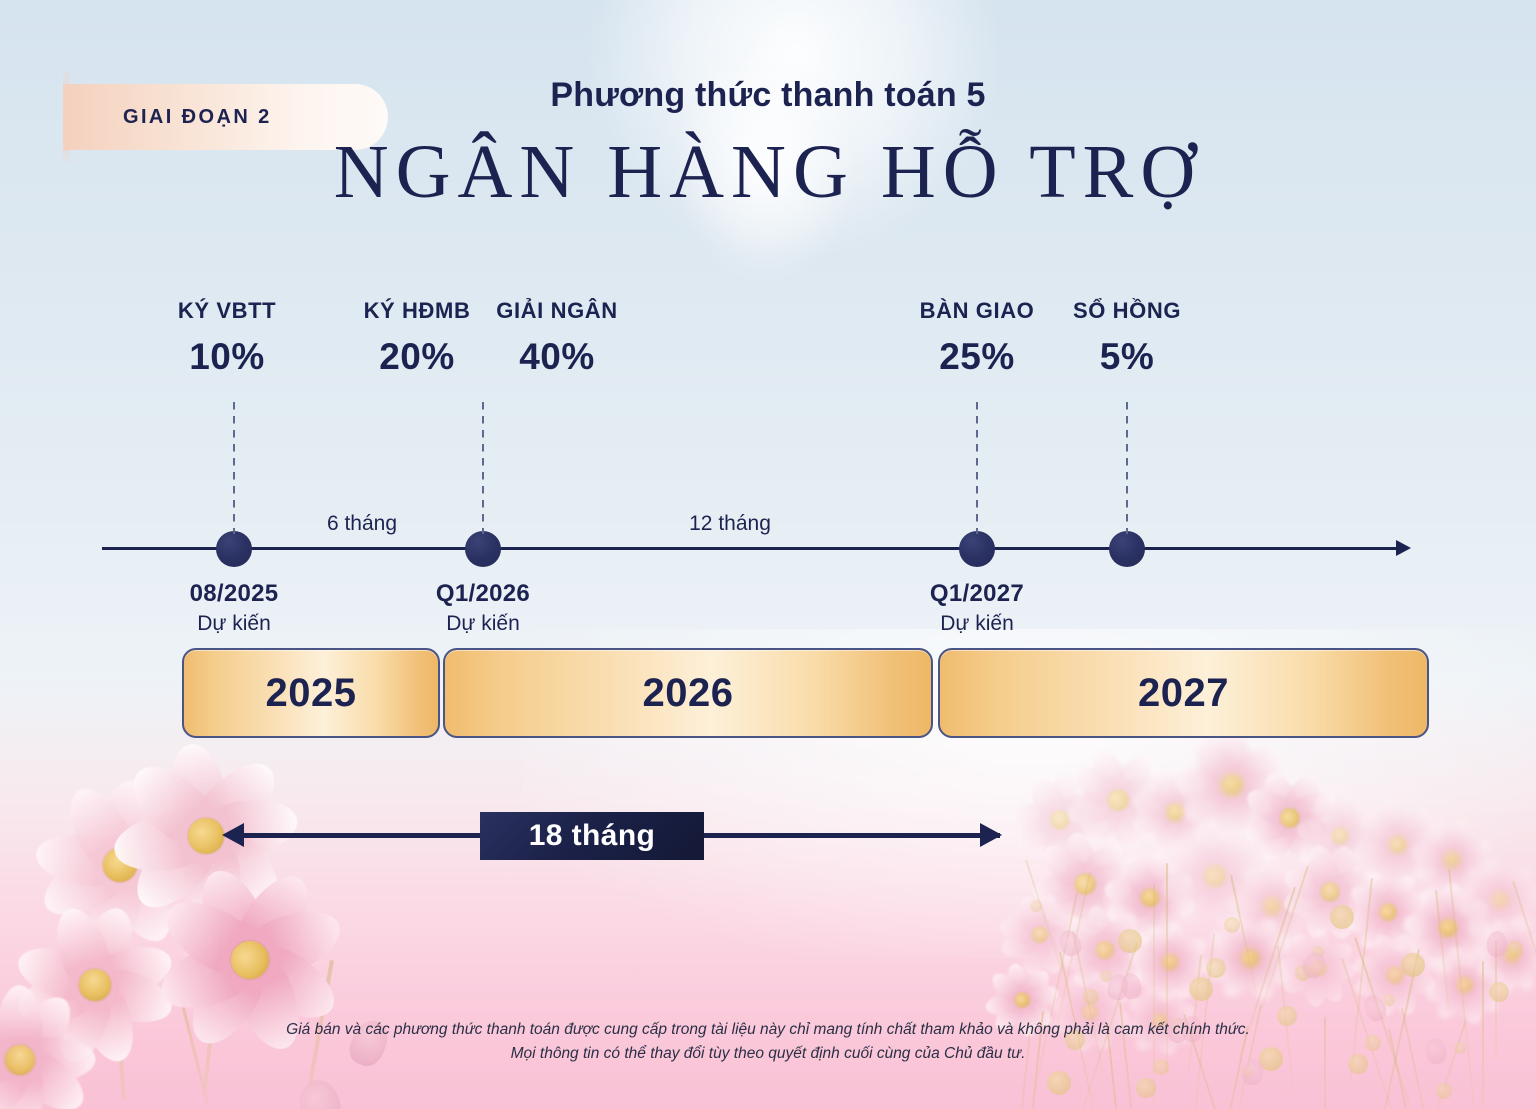  Describe the element at coordinates (227, 310) in the screenshot. I see `milestone-name: KÝ VBTT` at that location.